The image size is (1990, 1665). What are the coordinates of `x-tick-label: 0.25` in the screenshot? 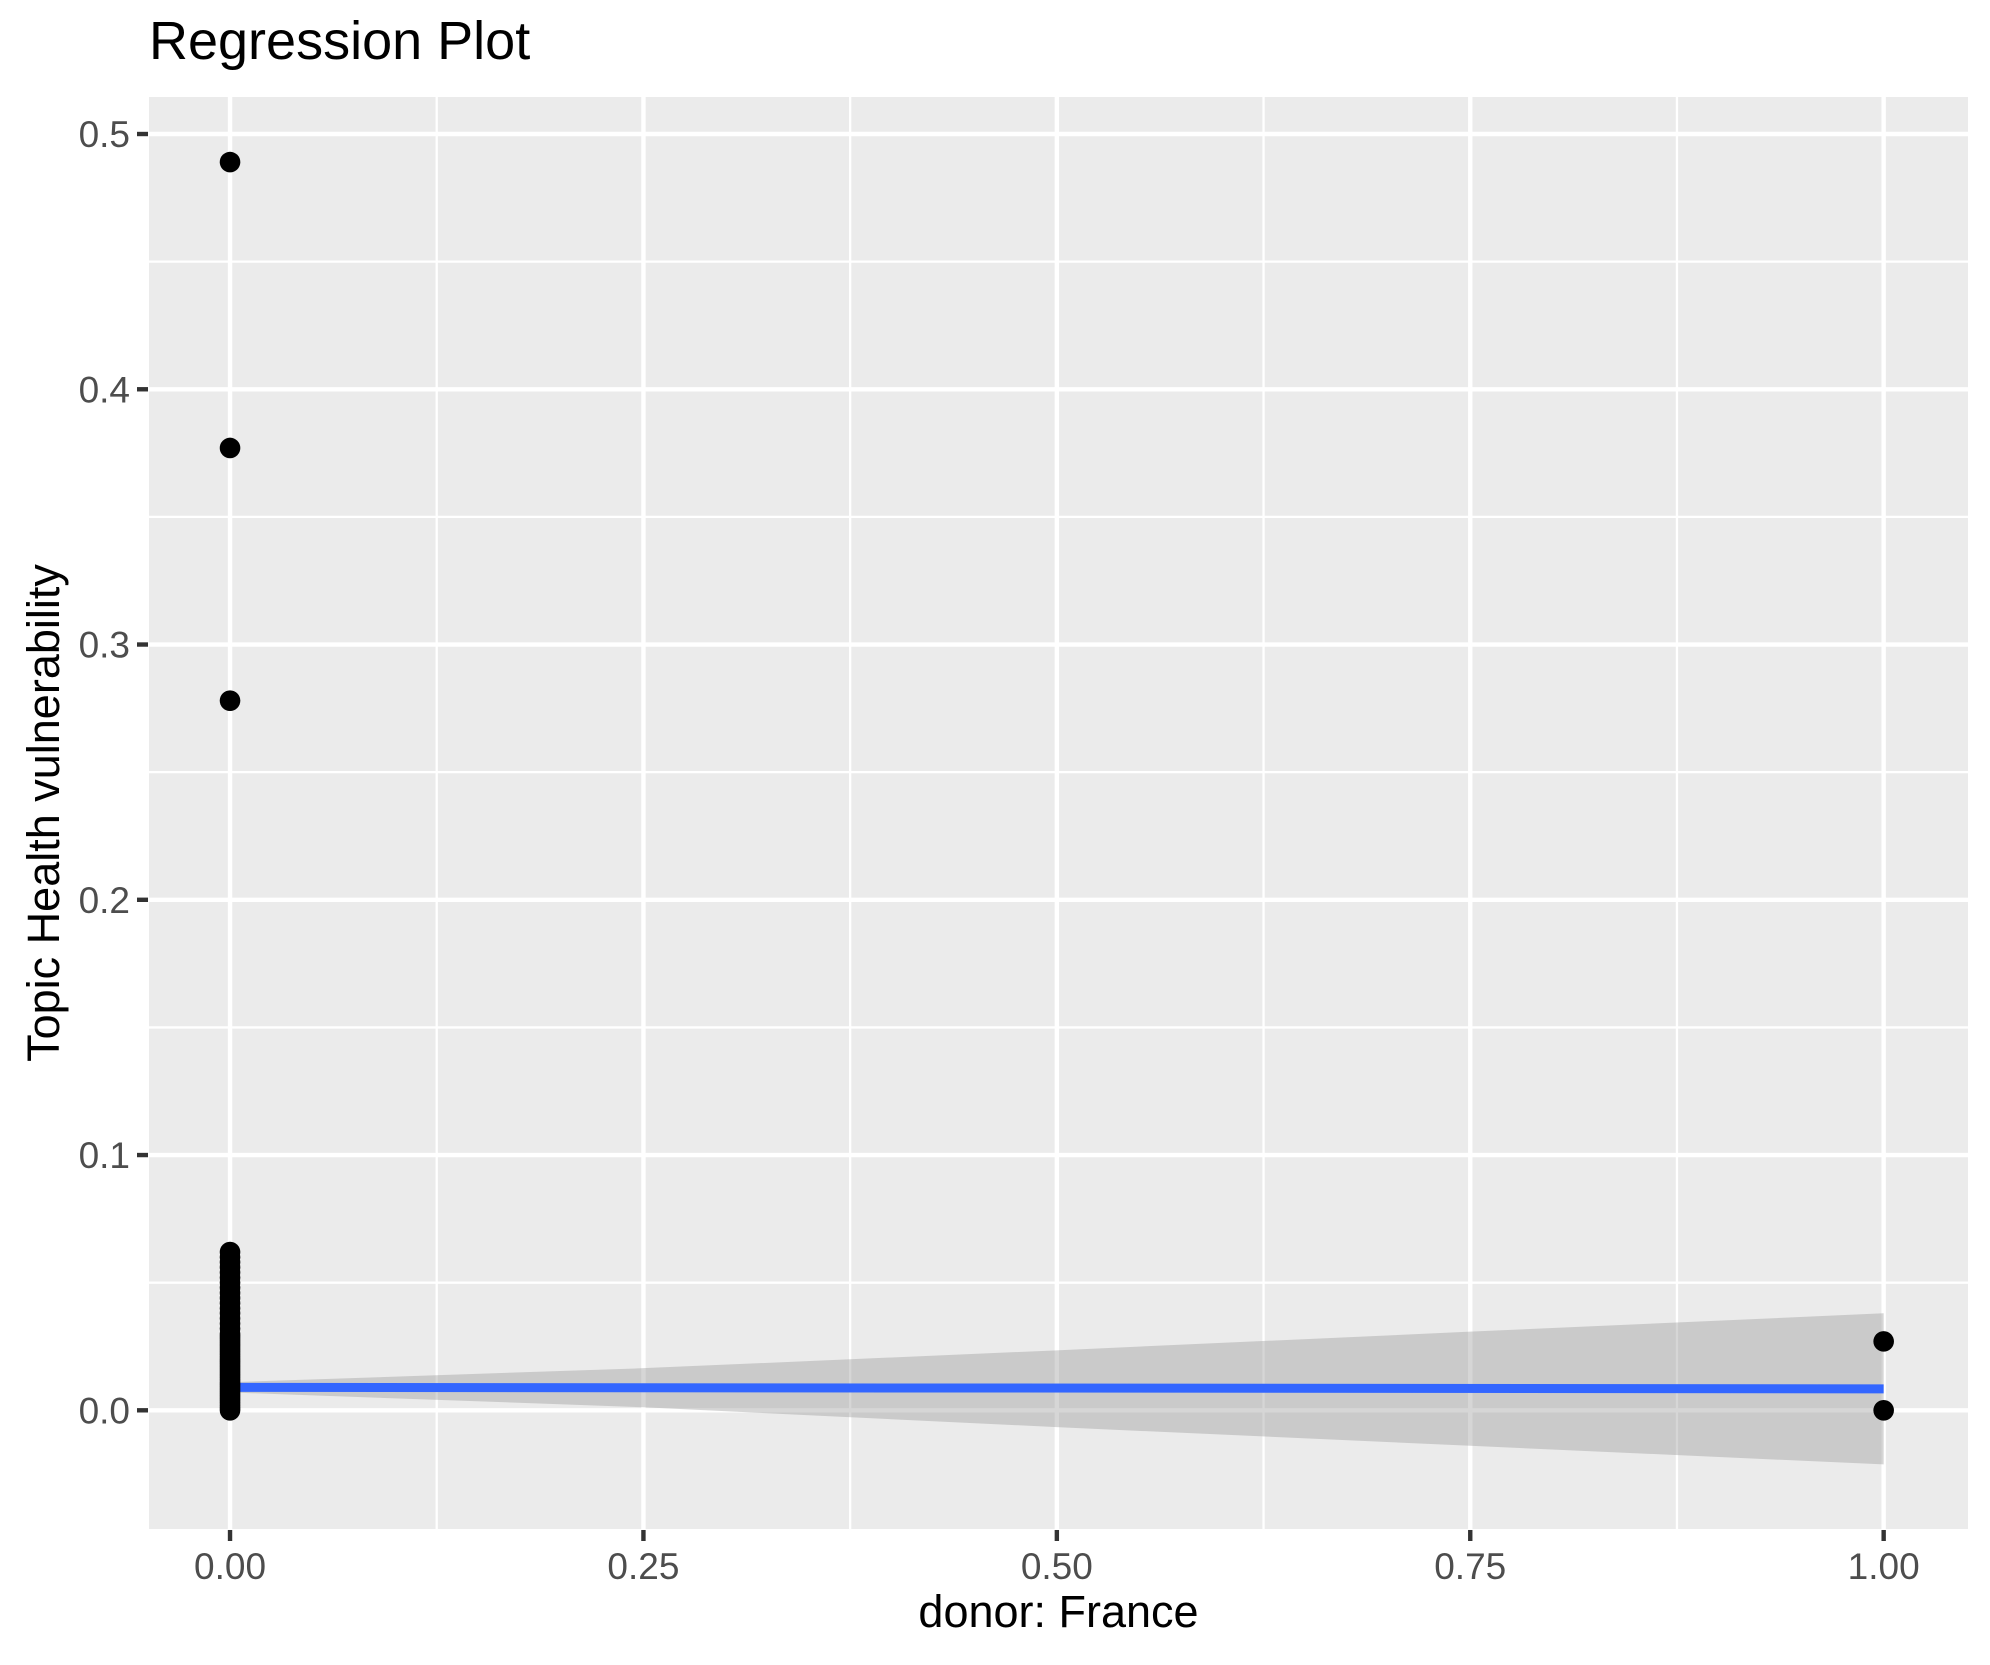 It's located at (643, 1566).